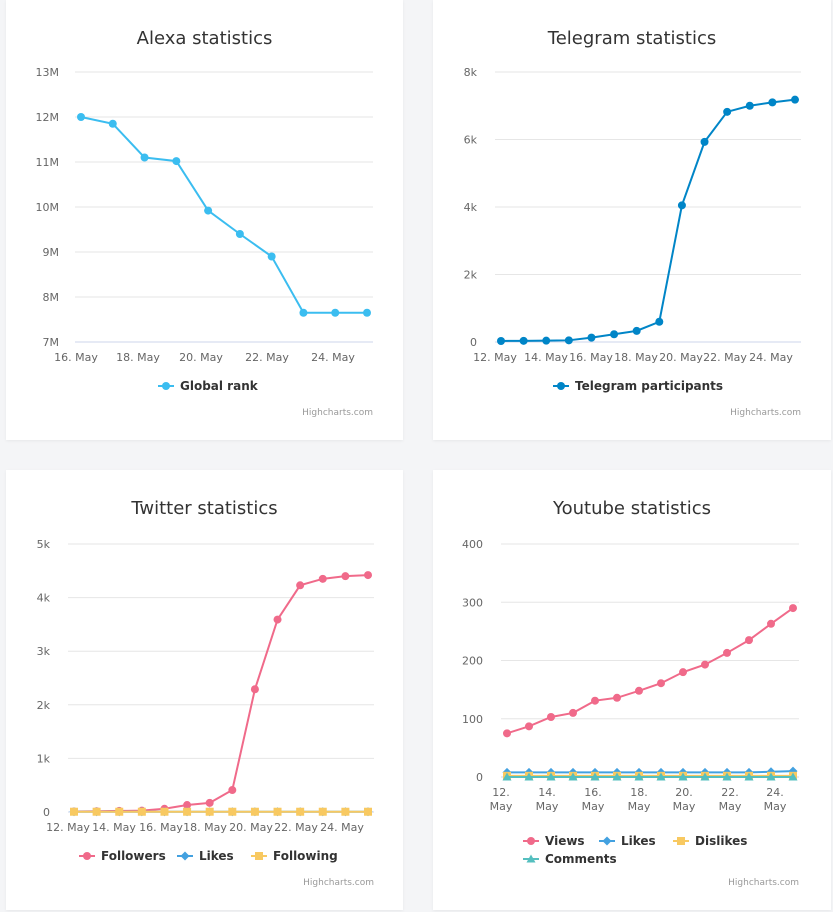  I want to click on youtube-likes-legend-label: Likes, so click(638, 841).